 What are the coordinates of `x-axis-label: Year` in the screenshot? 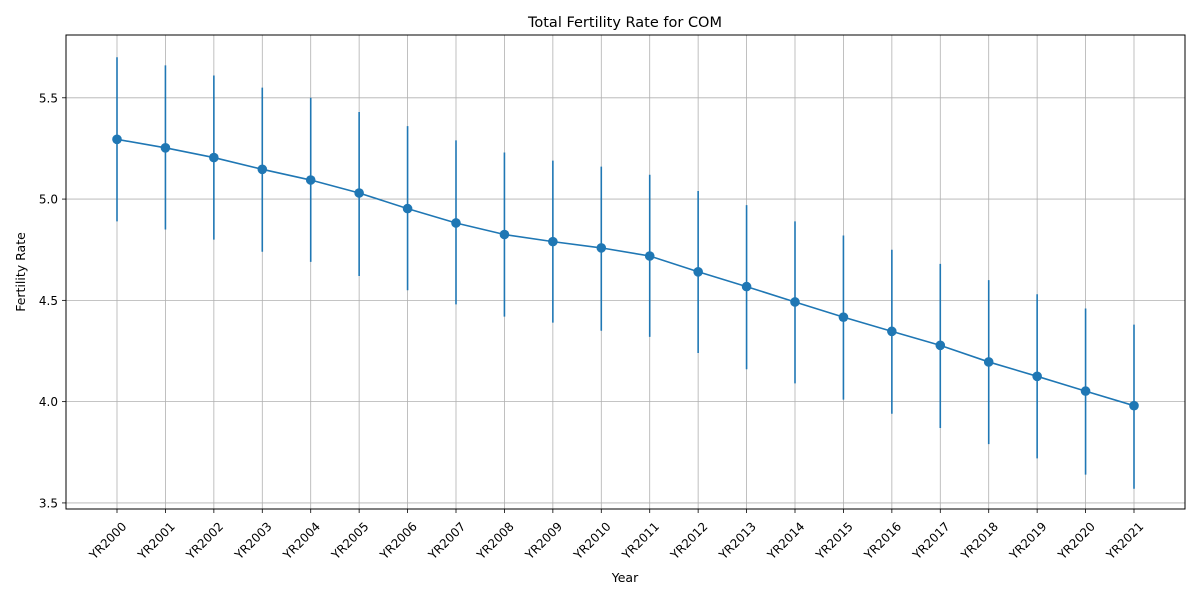 It's located at (625, 577).